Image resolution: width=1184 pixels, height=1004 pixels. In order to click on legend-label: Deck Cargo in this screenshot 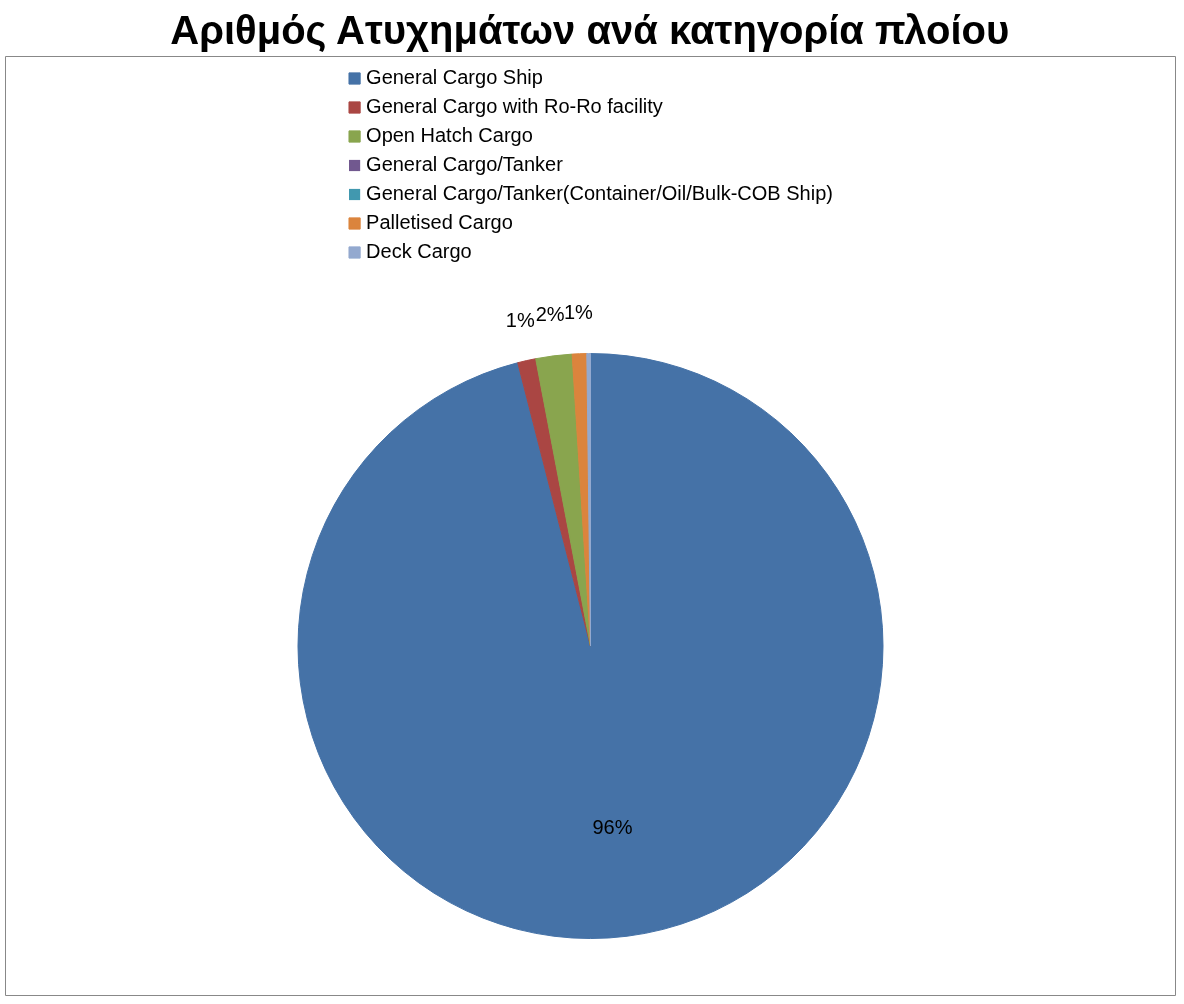, I will do `click(419, 251)`.